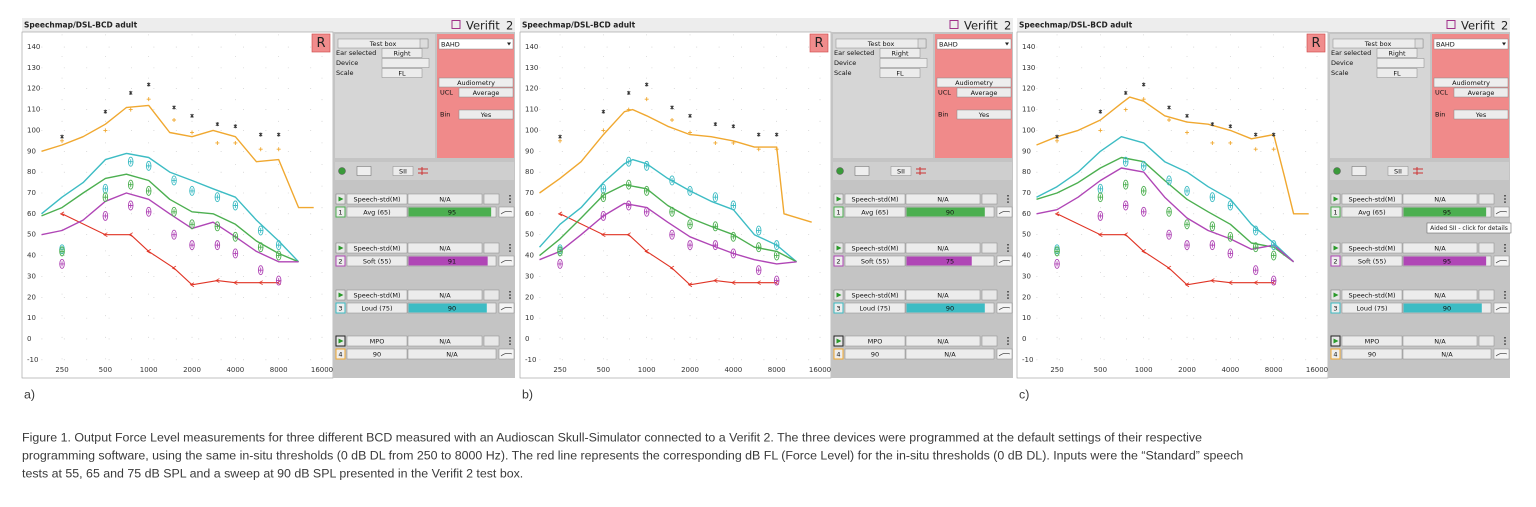 The height and width of the screenshot is (507, 1536). I want to click on y-tick-label: 100, so click(33, 130).